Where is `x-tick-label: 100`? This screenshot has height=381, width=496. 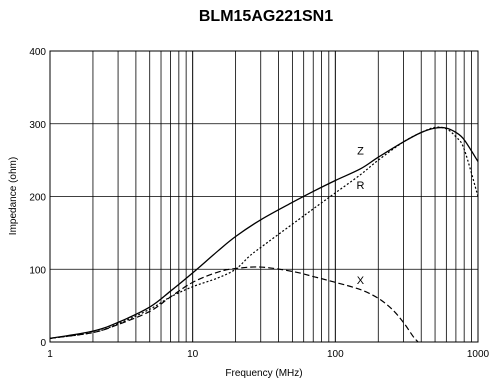
x-tick-label: 100 is located at coordinates (335, 354).